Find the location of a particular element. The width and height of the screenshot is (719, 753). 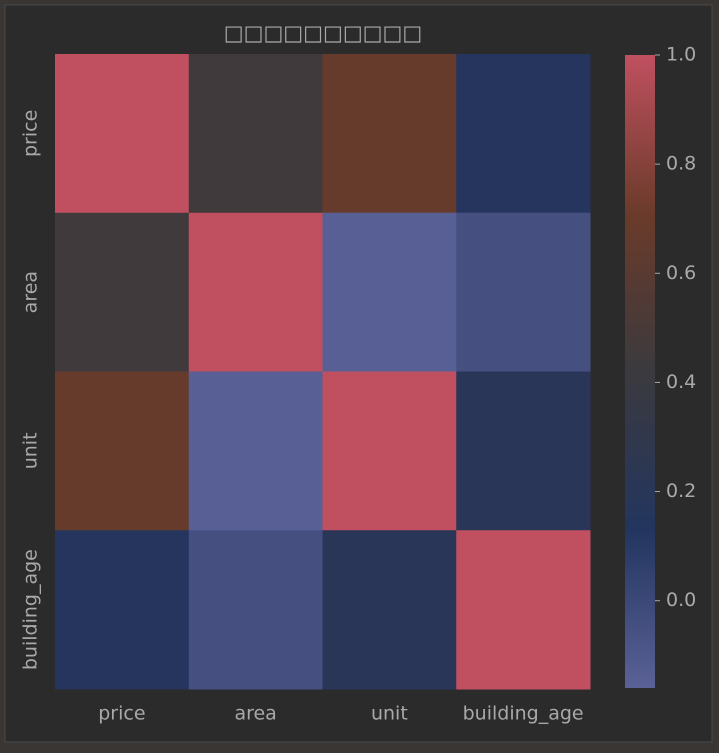

colorbar-tick-label: 1.0 is located at coordinates (681, 55).